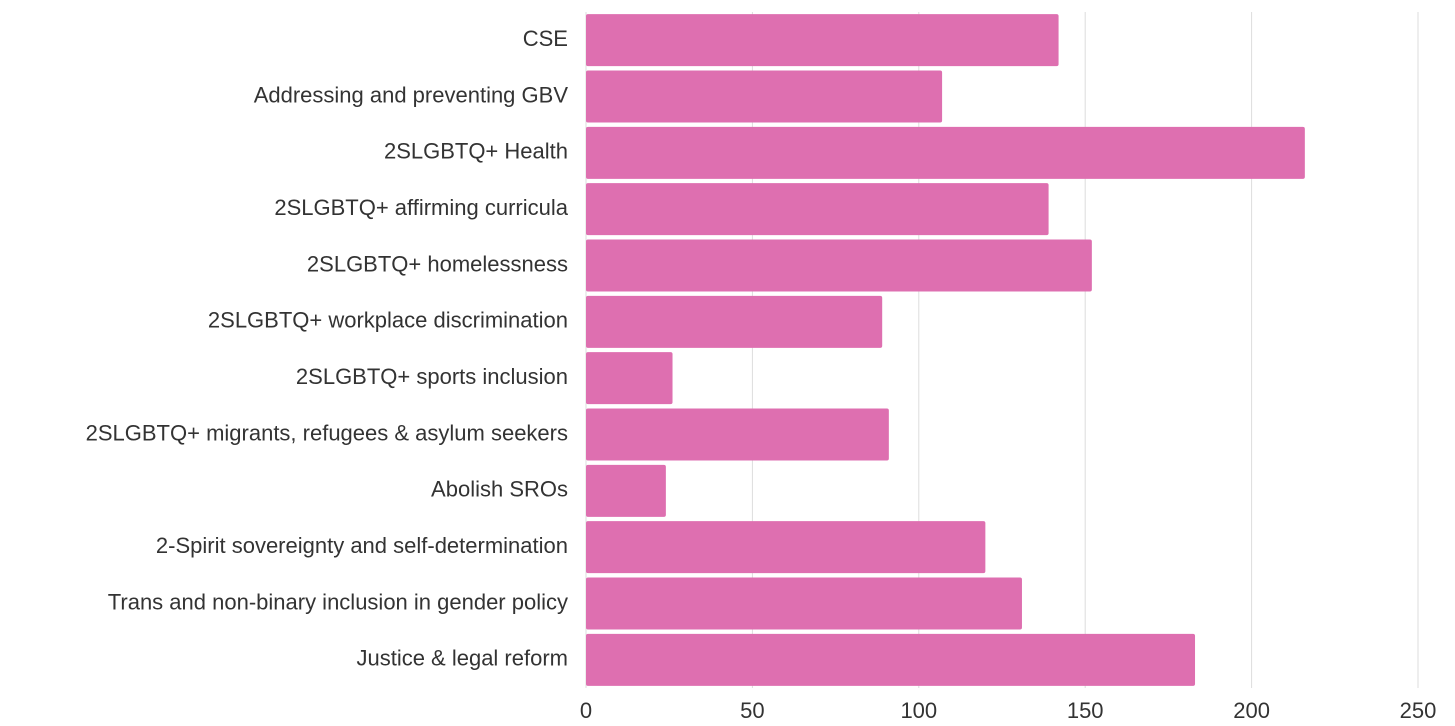  I want to click on y-tick-label: 2SLGBTQ+ workplace discrimination, so click(388, 320).